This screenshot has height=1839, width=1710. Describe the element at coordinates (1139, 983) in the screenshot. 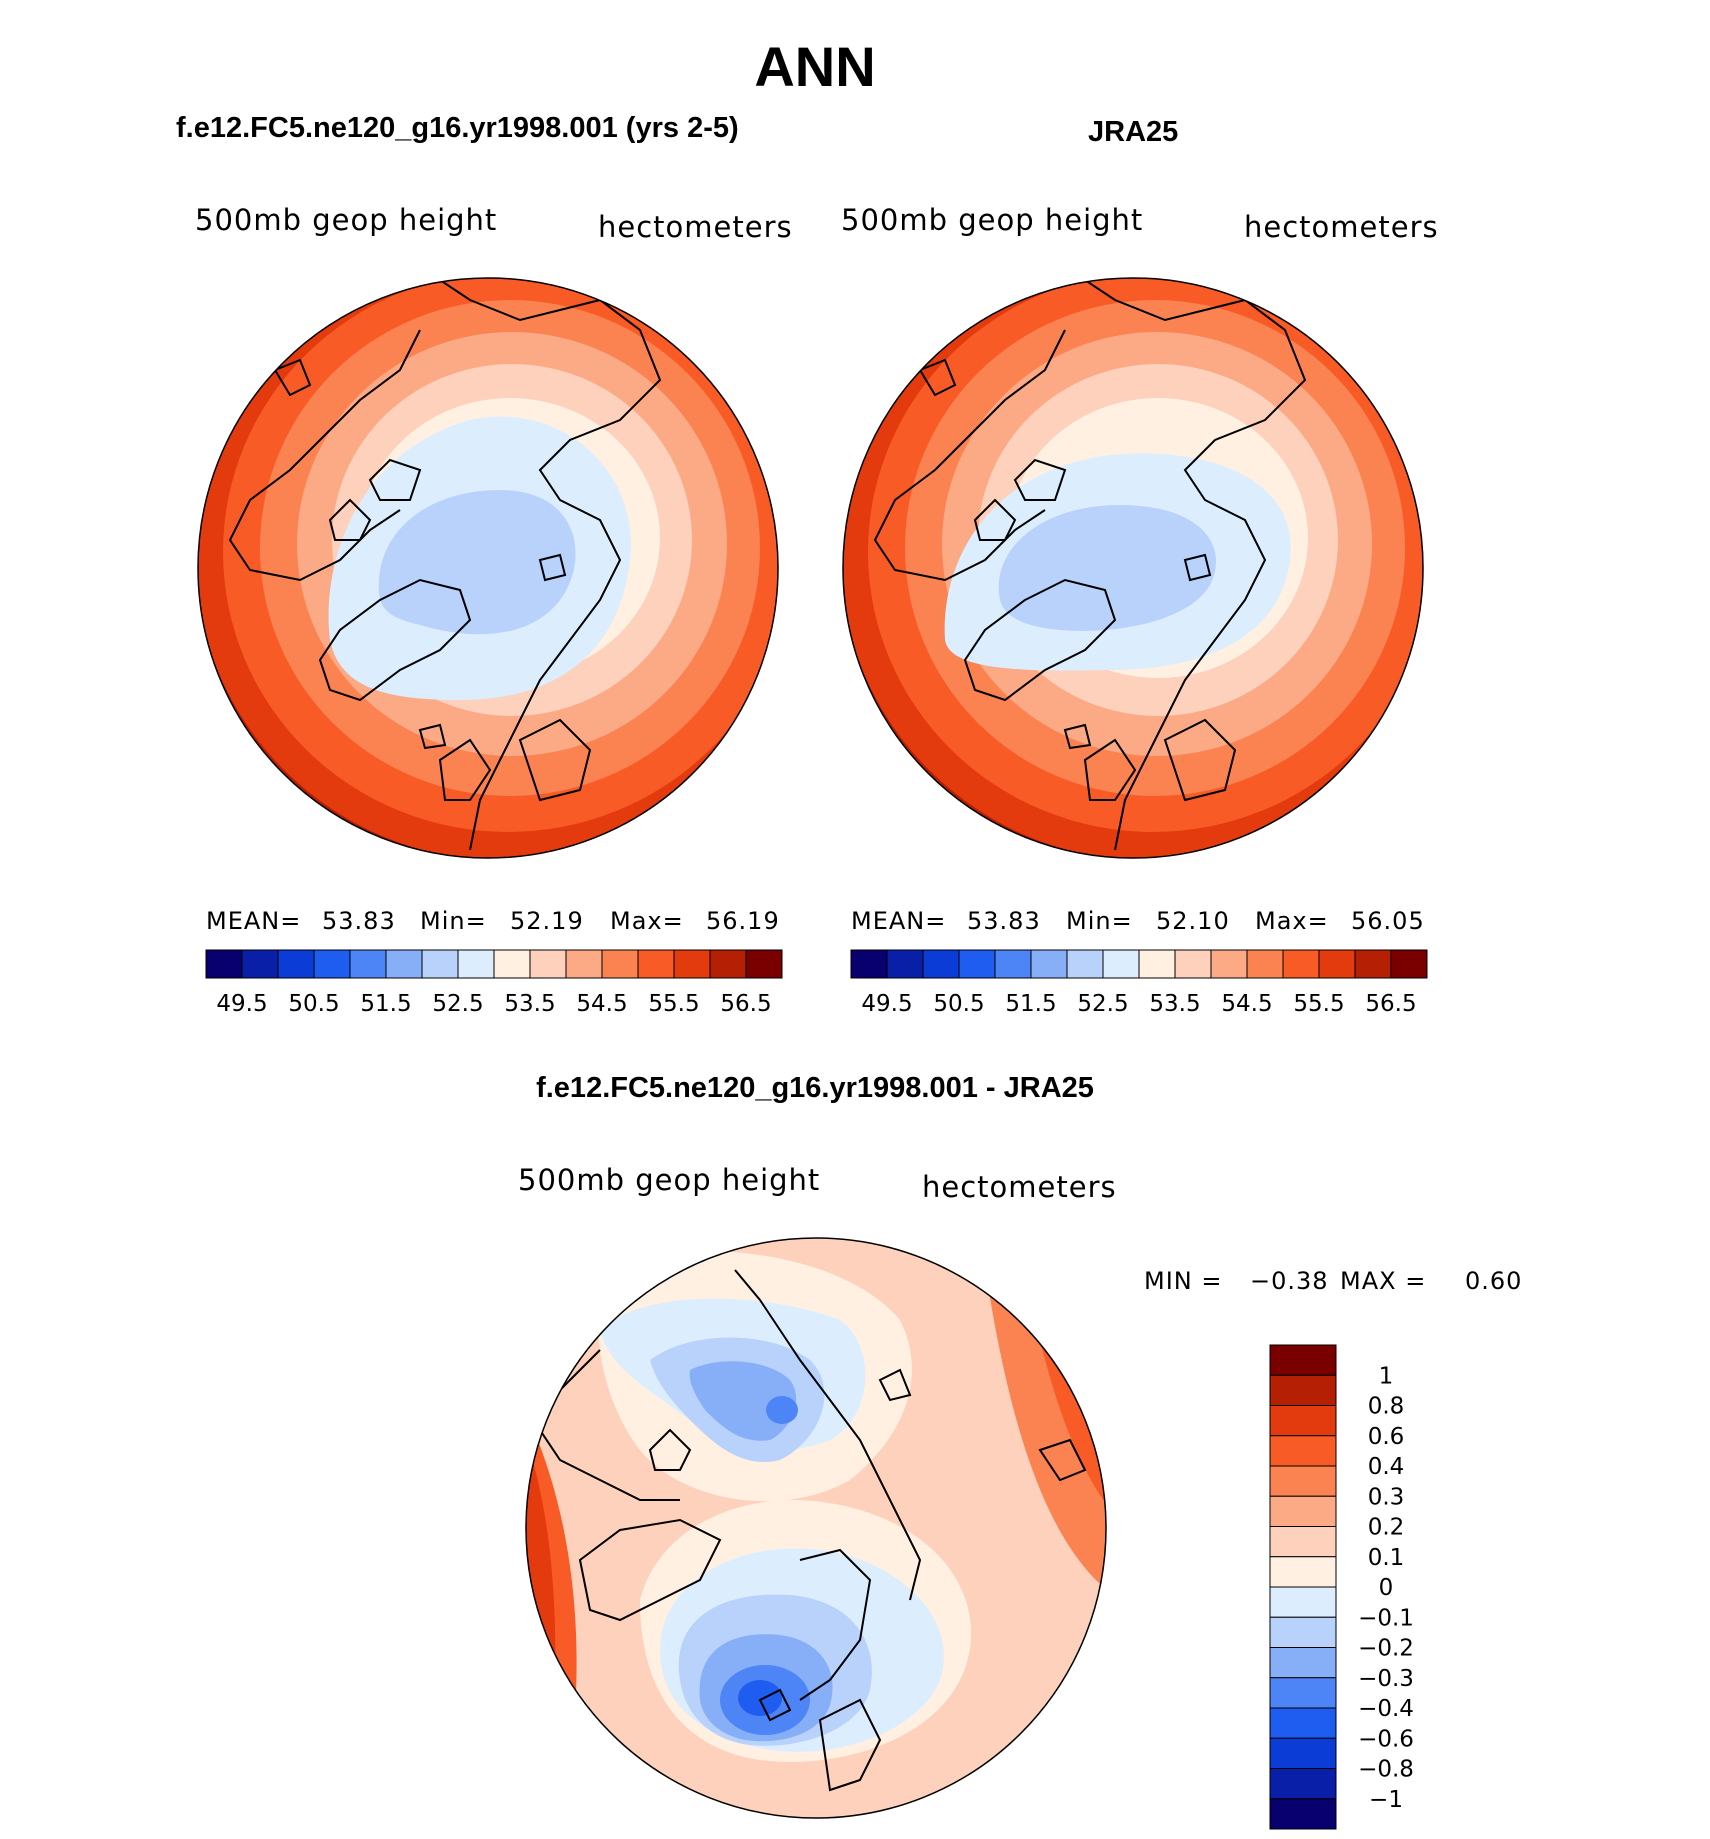

I see `right-colorbar: 49.5 50.5 51.5 52.5 53.5 54.5 55.5 56.5` at that location.